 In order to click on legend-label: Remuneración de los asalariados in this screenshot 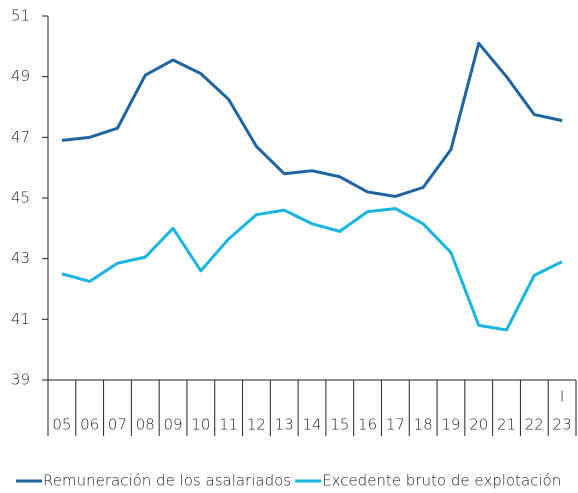, I will do `click(167, 481)`.